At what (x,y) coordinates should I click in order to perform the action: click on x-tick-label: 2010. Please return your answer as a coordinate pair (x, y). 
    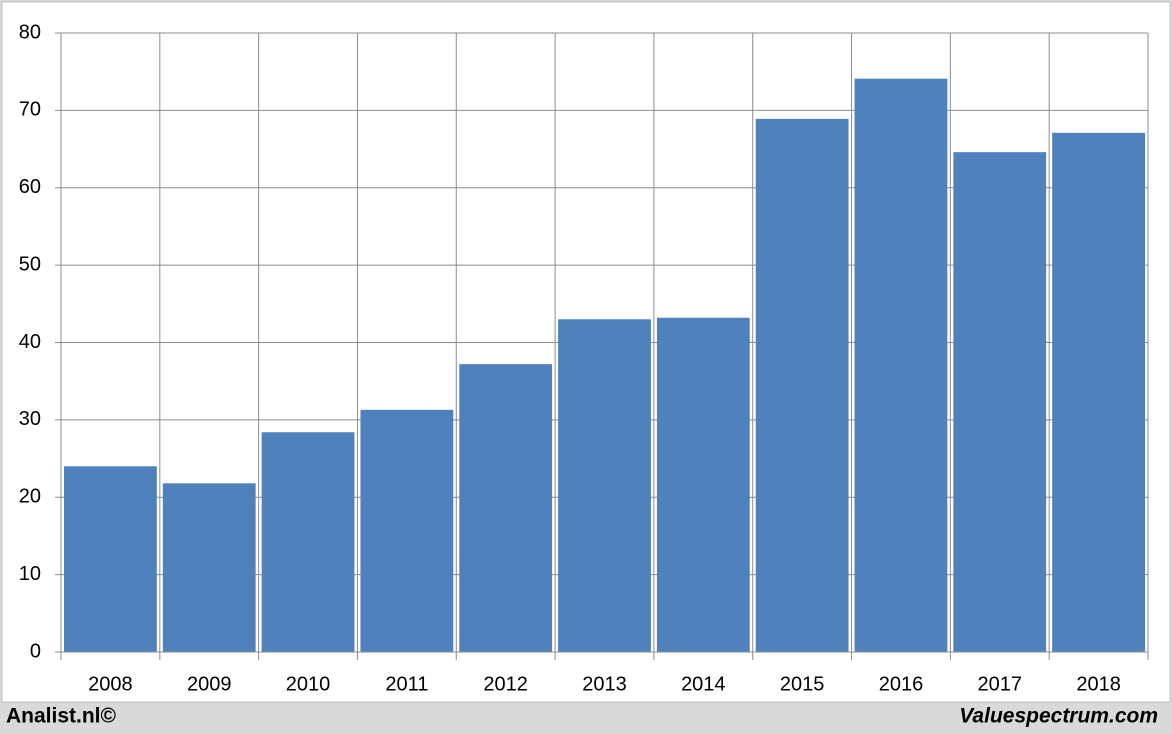
    Looking at the image, I should click on (308, 684).